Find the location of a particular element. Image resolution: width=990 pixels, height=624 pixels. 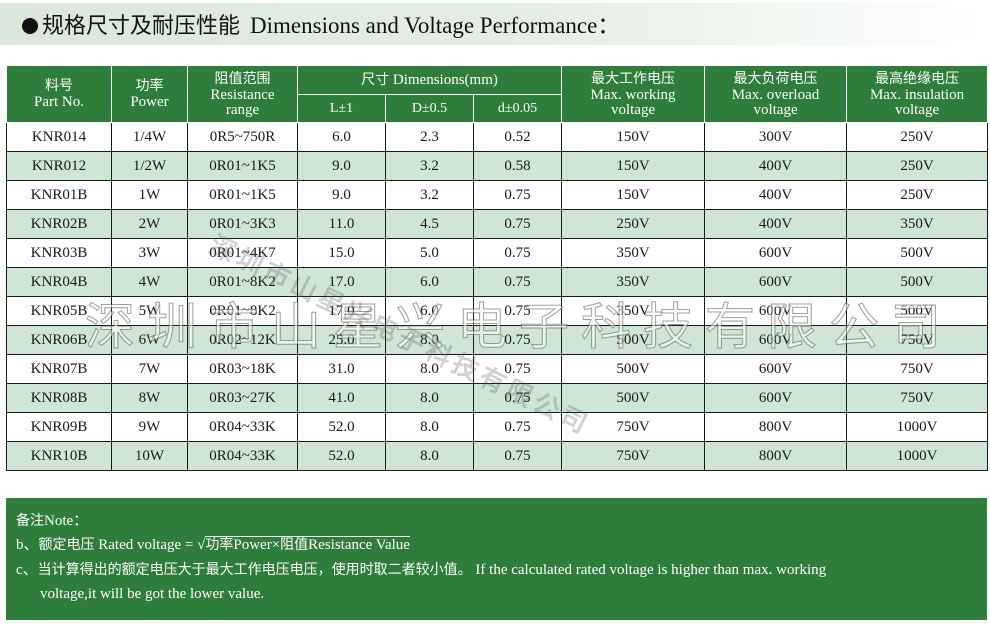

header-lead-diameter: d±0.05 is located at coordinates (517, 108).